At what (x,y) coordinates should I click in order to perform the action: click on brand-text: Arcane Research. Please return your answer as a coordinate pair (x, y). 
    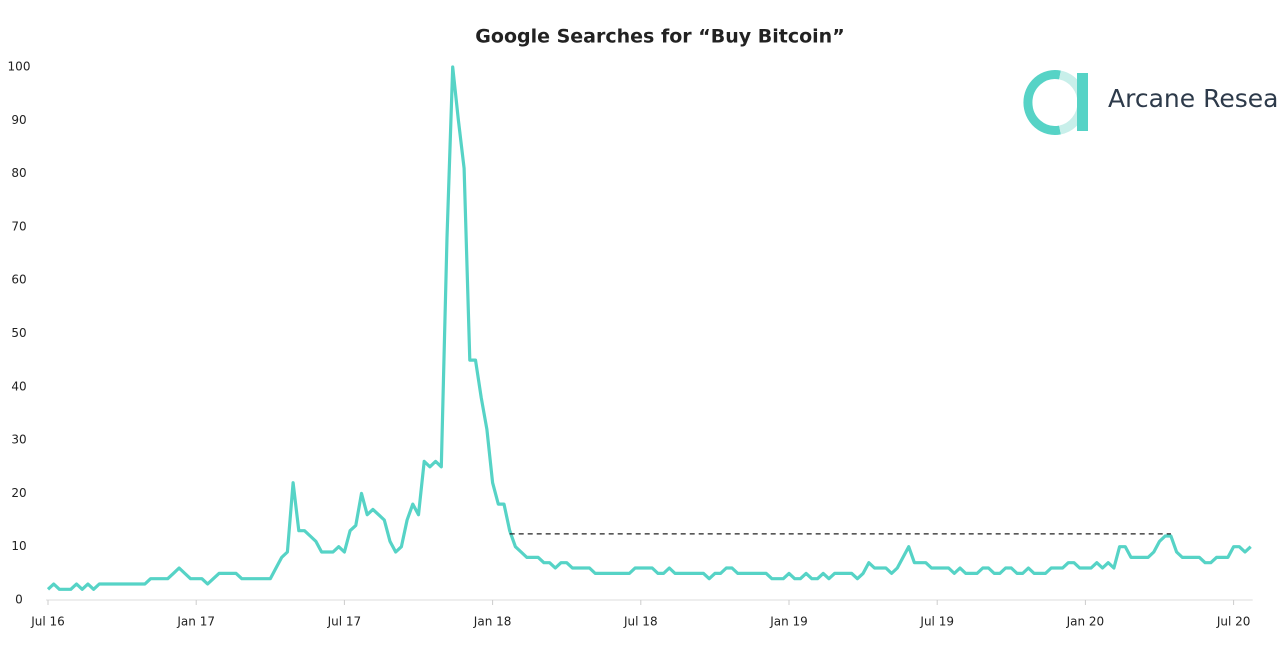
    Looking at the image, I should click on (1194, 98).